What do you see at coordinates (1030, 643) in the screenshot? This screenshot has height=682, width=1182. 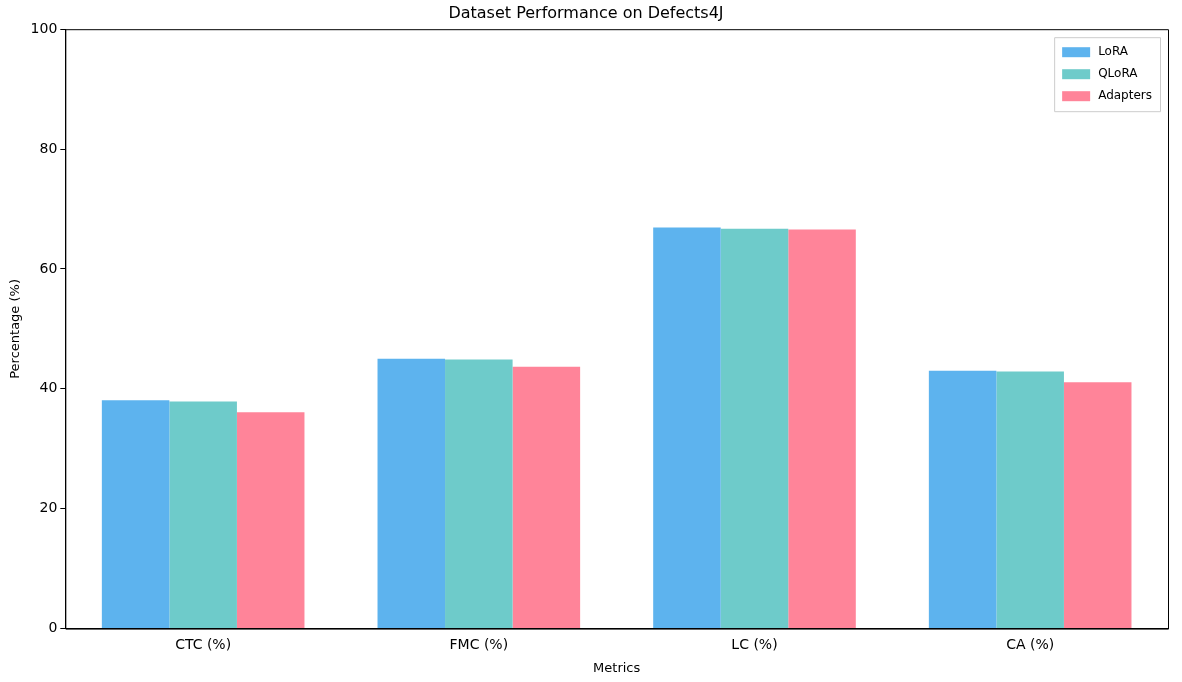 I see `x-tick-label: CA (%)` at bounding box center [1030, 643].